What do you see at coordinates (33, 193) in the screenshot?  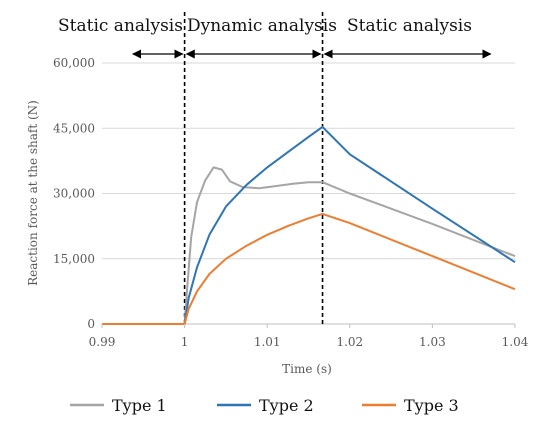 I see `y-axis-title: Reaction force at the shaft (N)` at bounding box center [33, 193].